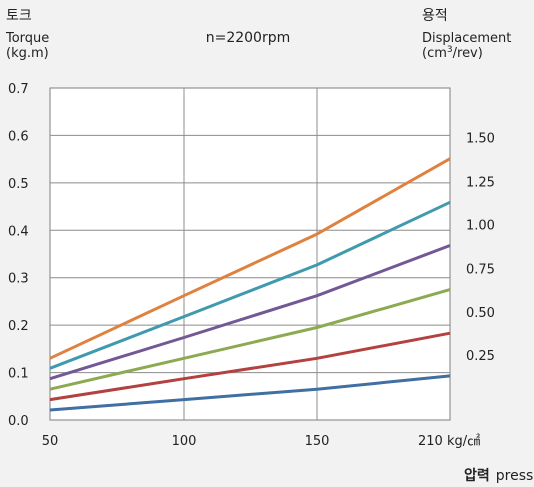 Image resolution: width=534 pixels, height=487 pixels. I want to click on y-tick-label: 0.1, so click(18, 374).